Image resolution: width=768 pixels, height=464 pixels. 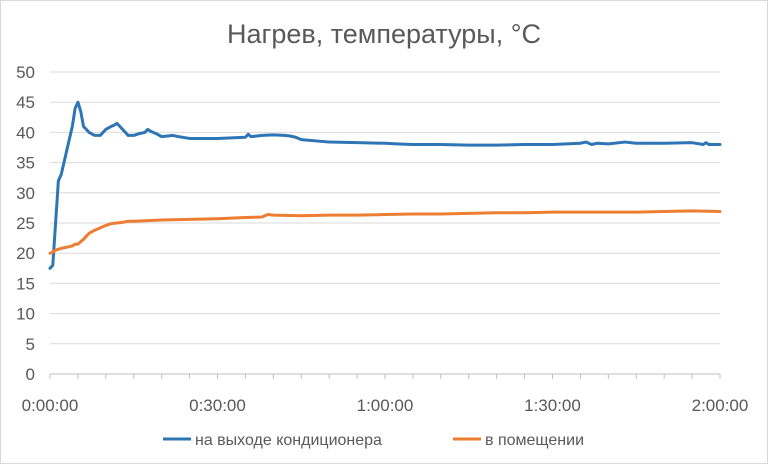 I want to click on legend-label-outlet: на выходе кондиционера, so click(x=288, y=440).